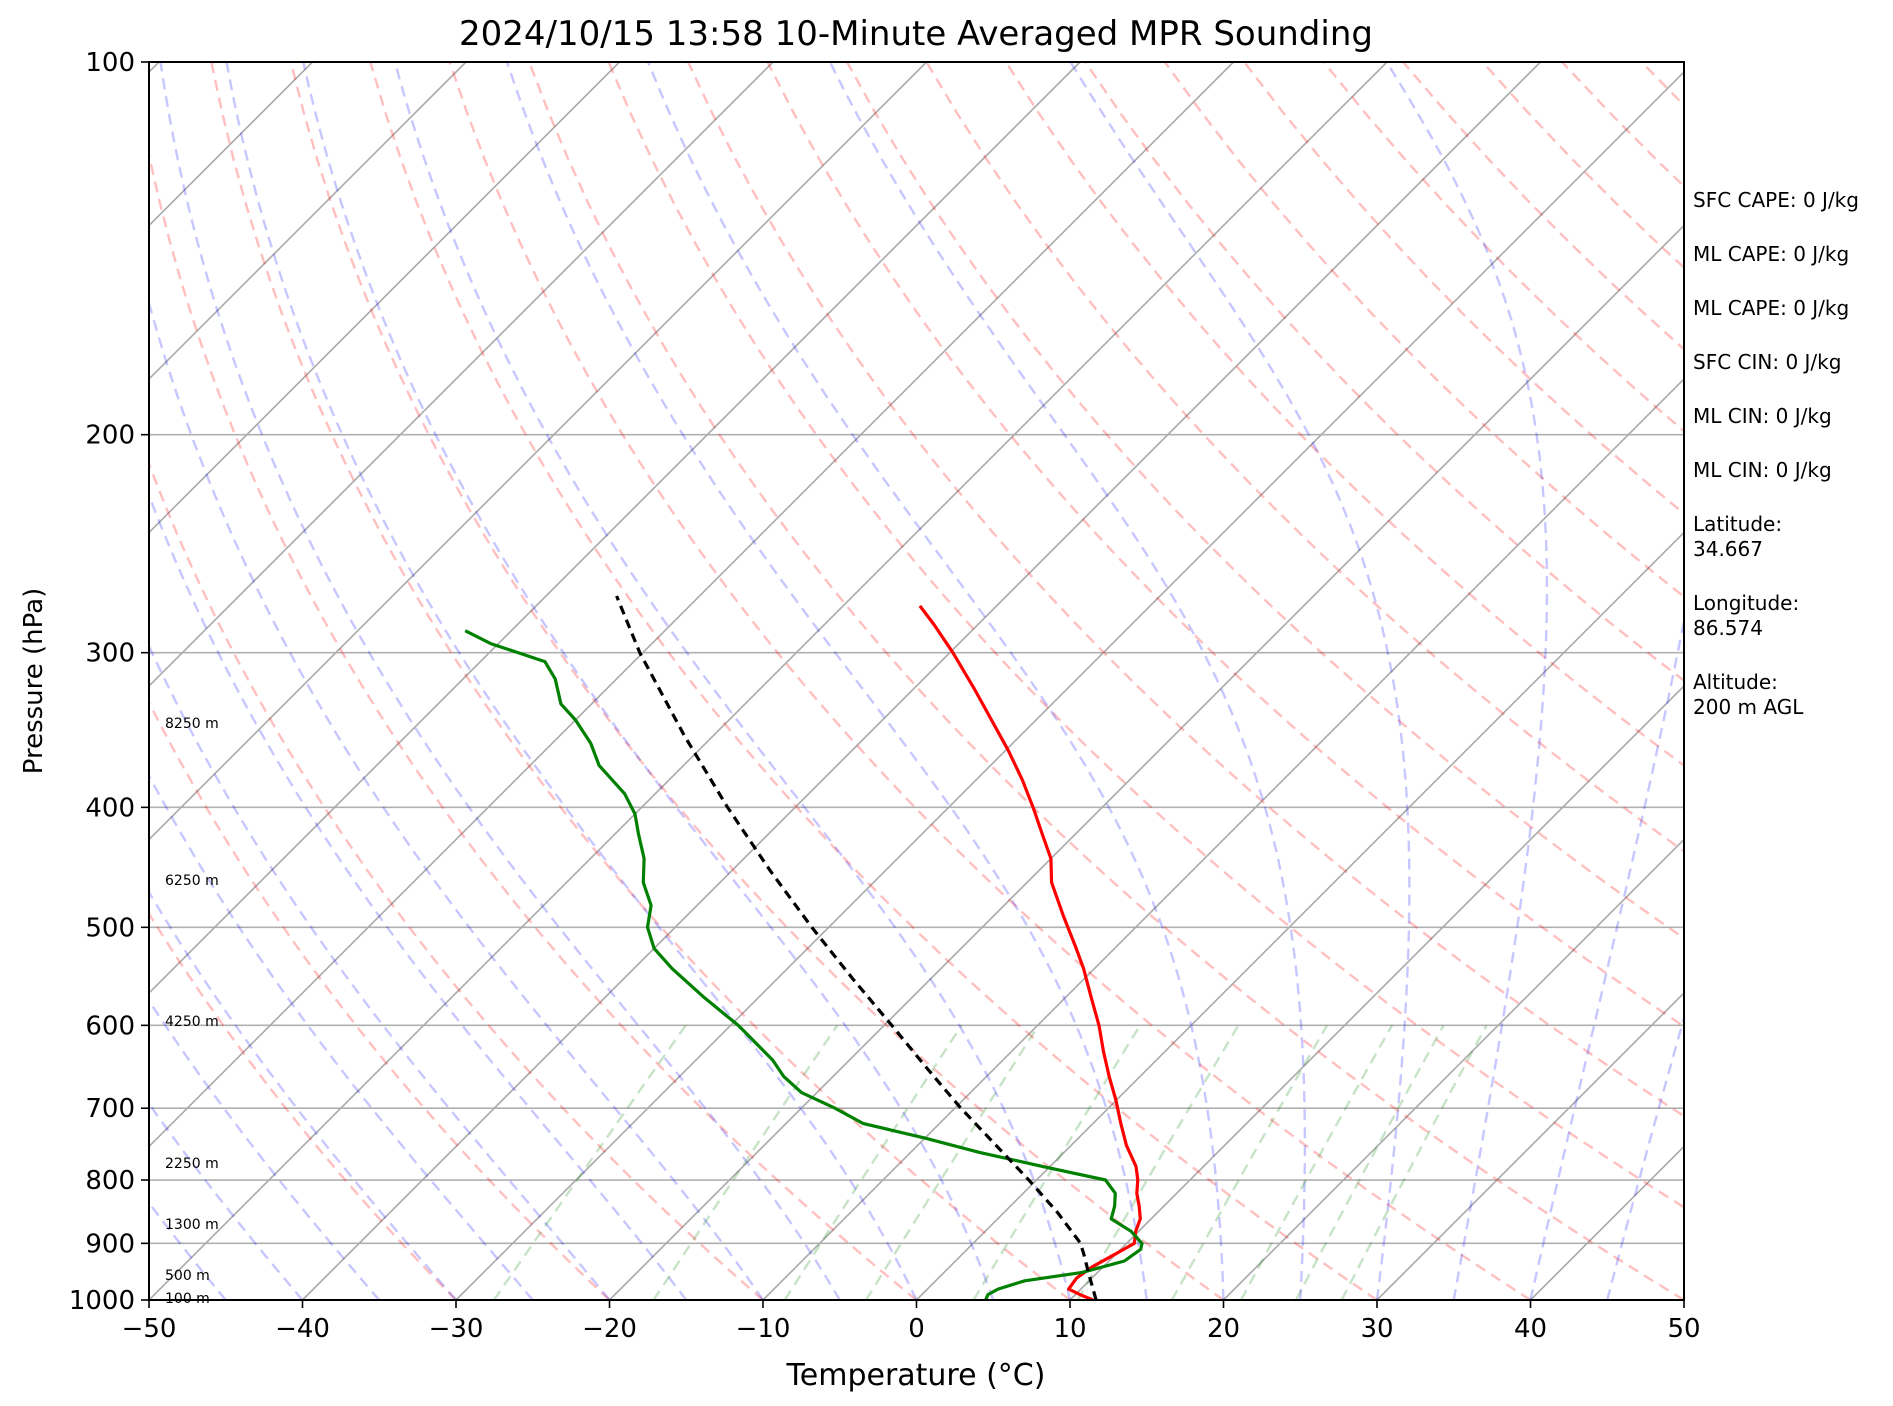 Image resolution: width=1893 pixels, height=1406 pixels. What do you see at coordinates (1746, 615) in the screenshot?
I see `stat-line: Longitude: 86.574` at bounding box center [1746, 615].